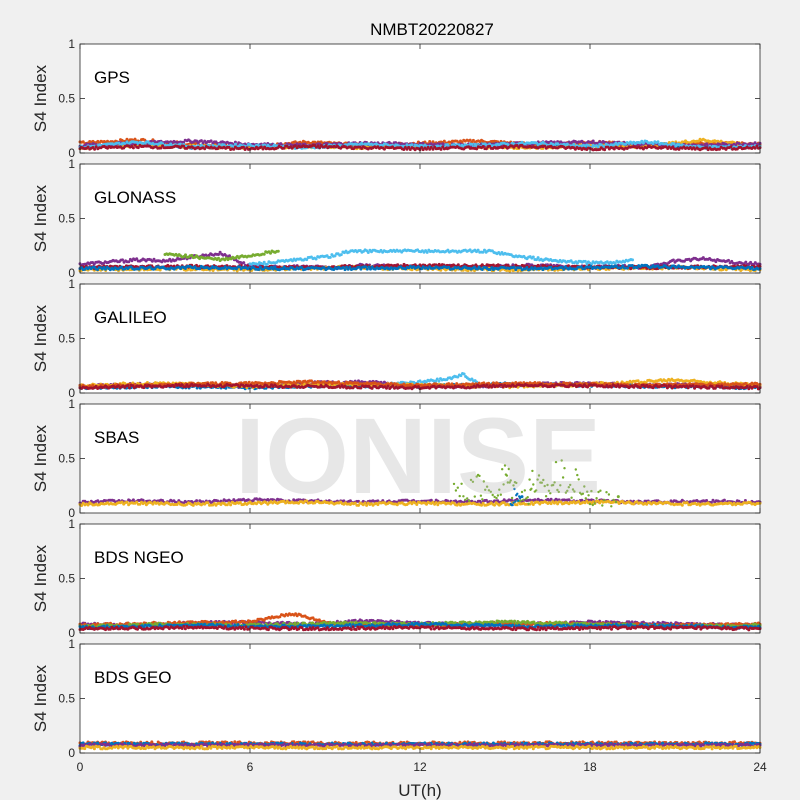  I want to click on constellation-label: GPS, so click(112, 77).